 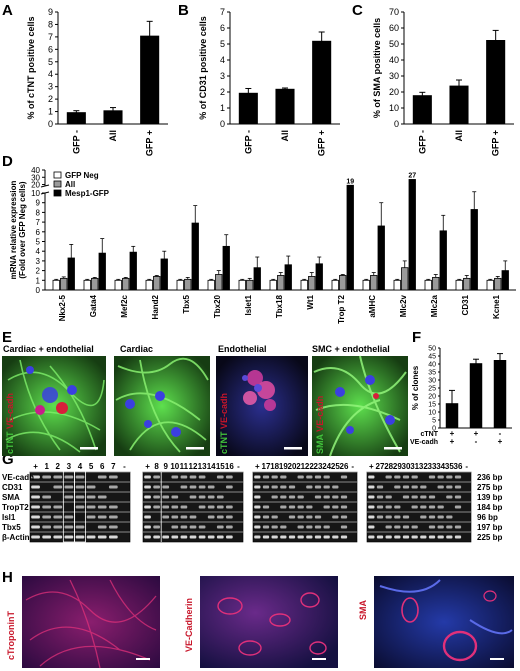 I want to click on d-x-label-10: aMHC, so click(x=372, y=306).